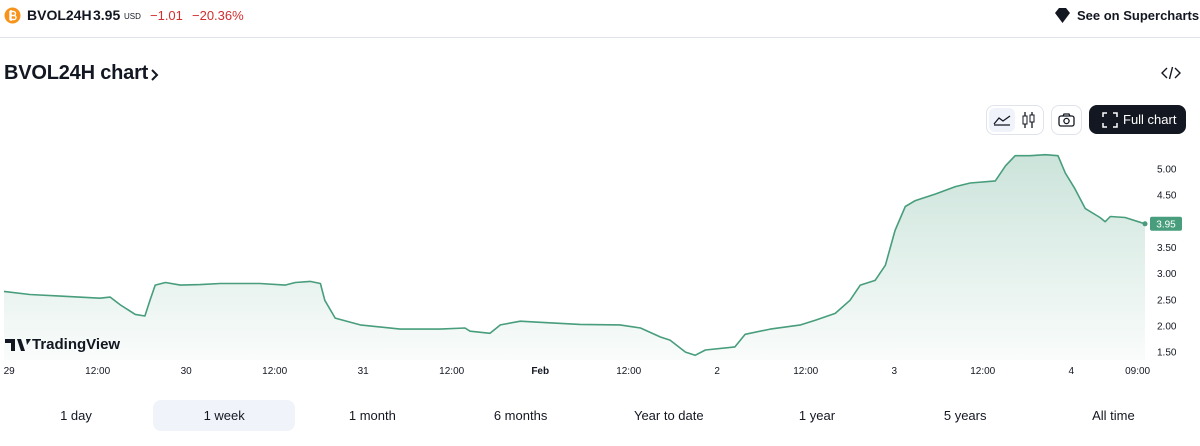  I want to click on y-tick-label: 1.50, so click(1167, 353).